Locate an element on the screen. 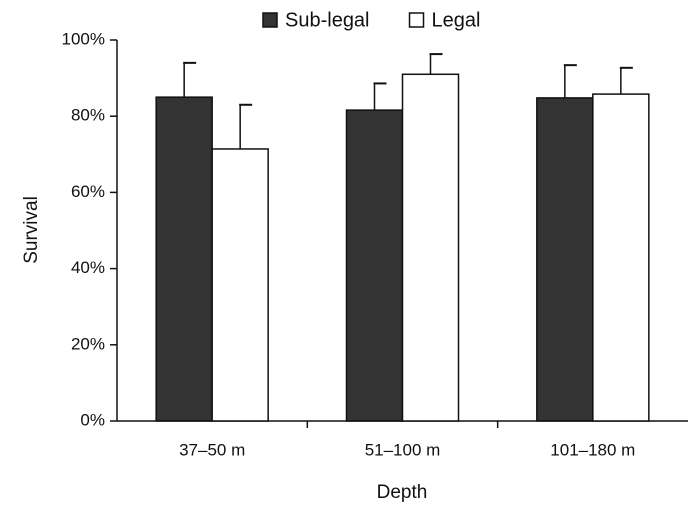  x-axis-label: Depth is located at coordinates (402, 492).